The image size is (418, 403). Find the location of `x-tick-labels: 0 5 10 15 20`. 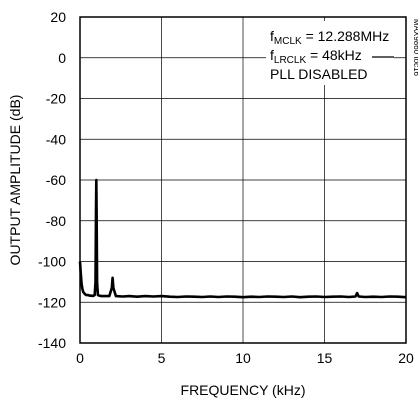

x-tick-labels: 0 5 10 15 20 is located at coordinates (245, 358).